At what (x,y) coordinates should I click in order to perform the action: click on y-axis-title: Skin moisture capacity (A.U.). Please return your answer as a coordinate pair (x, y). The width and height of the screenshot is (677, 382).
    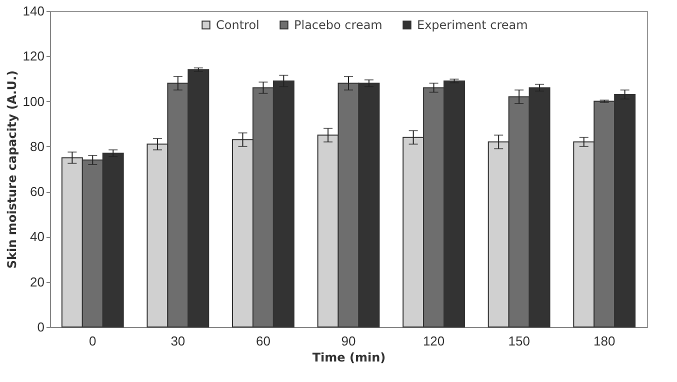
    Looking at the image, I should click on (11, 169).